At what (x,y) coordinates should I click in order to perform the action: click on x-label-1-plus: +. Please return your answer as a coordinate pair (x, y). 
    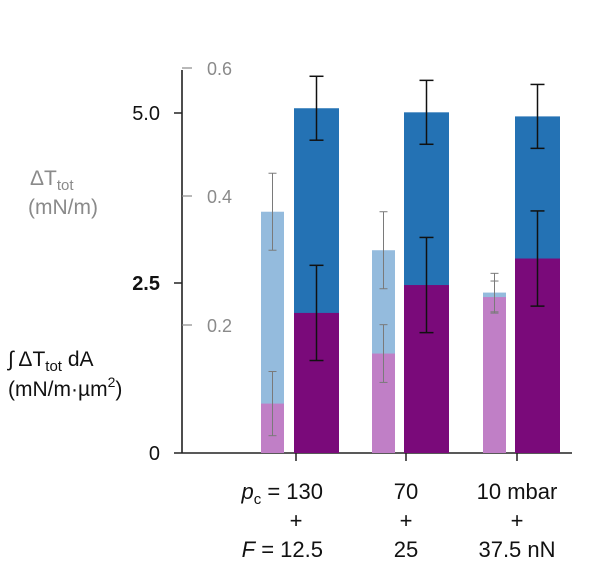
    Looking at the image, I should click on (406, 520).